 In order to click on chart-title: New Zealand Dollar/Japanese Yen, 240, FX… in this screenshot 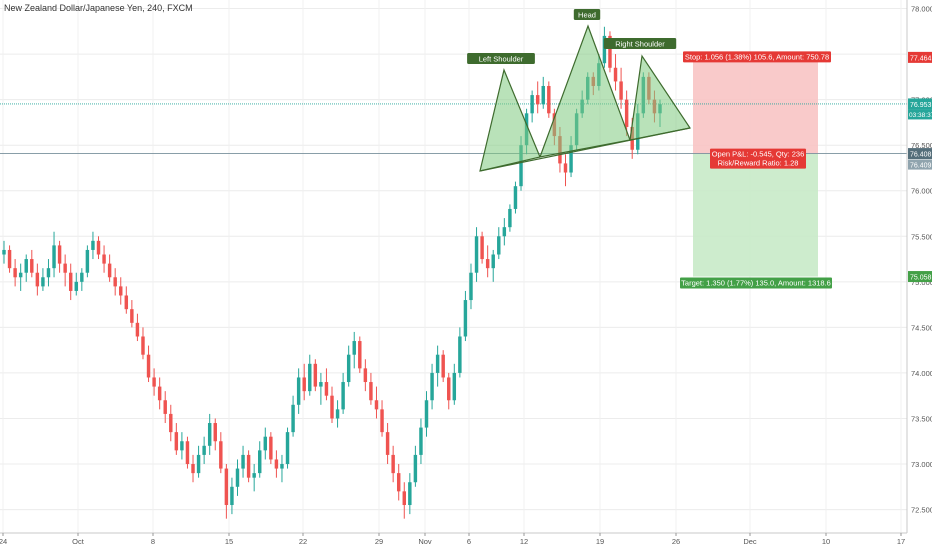, I will do `click(98, 8)`.